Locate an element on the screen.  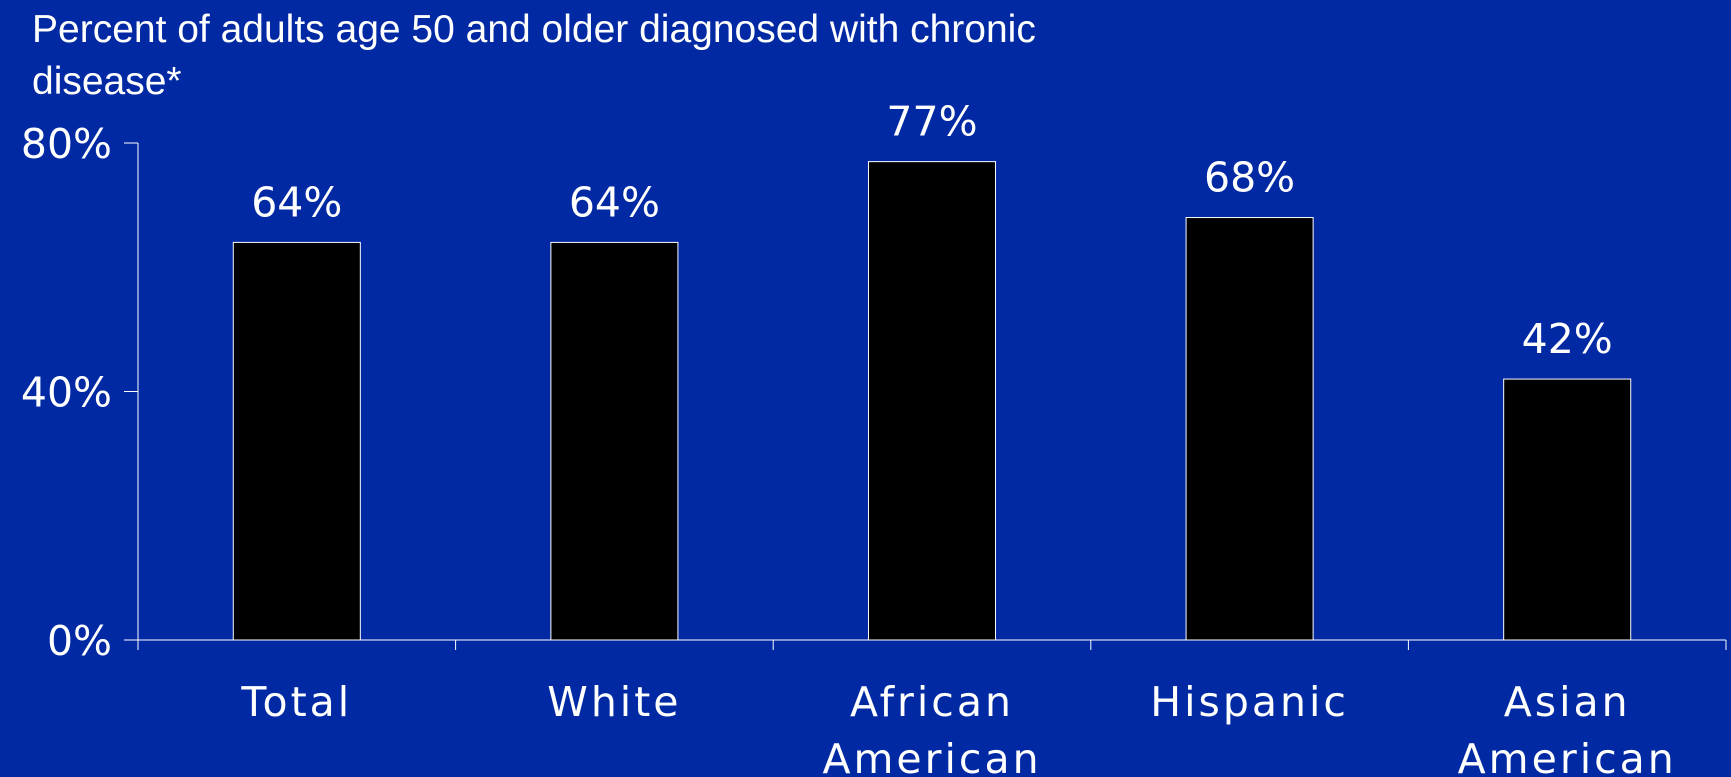
data-label: 68% is located at coordinates (1249, 178).